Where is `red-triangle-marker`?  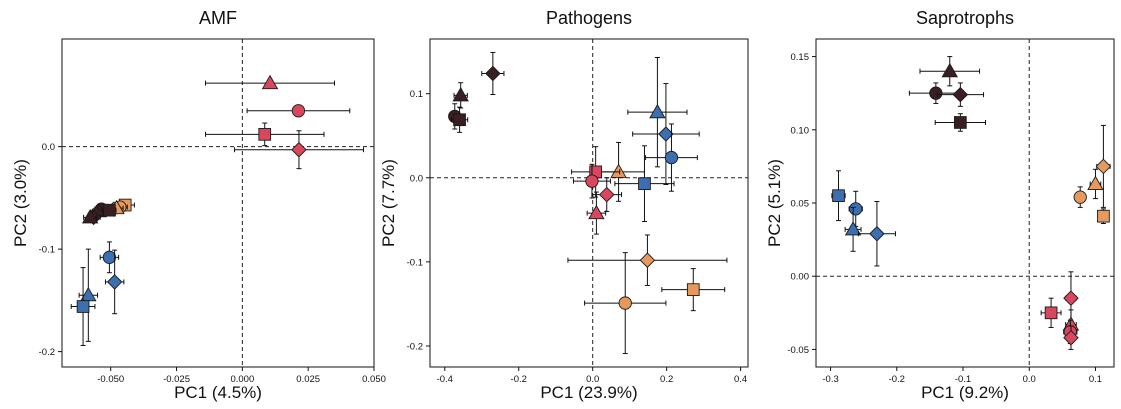 red-triangle-marker is located at coordinates (596, 212).